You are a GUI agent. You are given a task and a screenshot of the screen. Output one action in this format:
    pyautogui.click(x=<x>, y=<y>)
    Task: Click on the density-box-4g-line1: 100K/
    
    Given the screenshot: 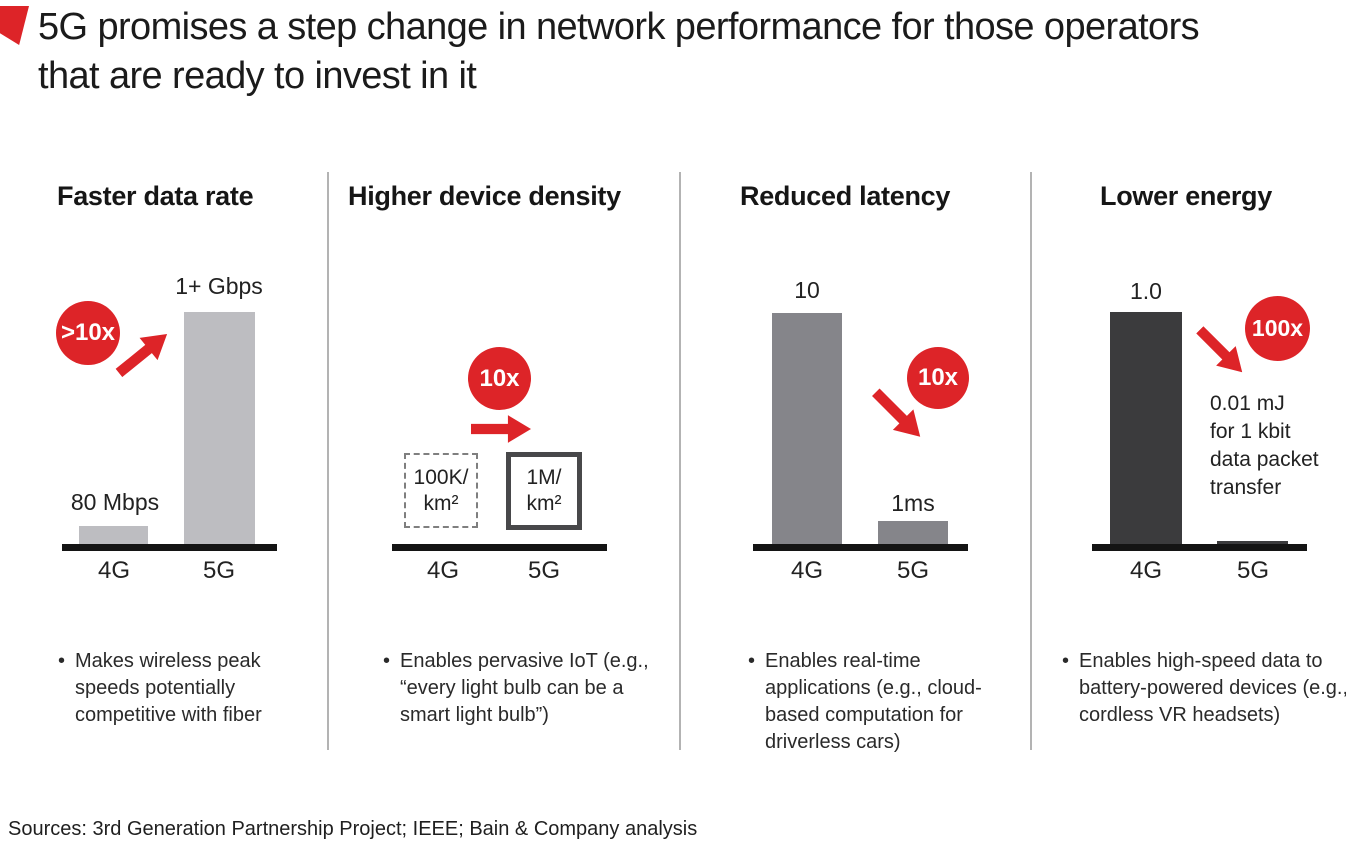 What is the action you would take?
    pyautogui.click(x=441, y=477)
    